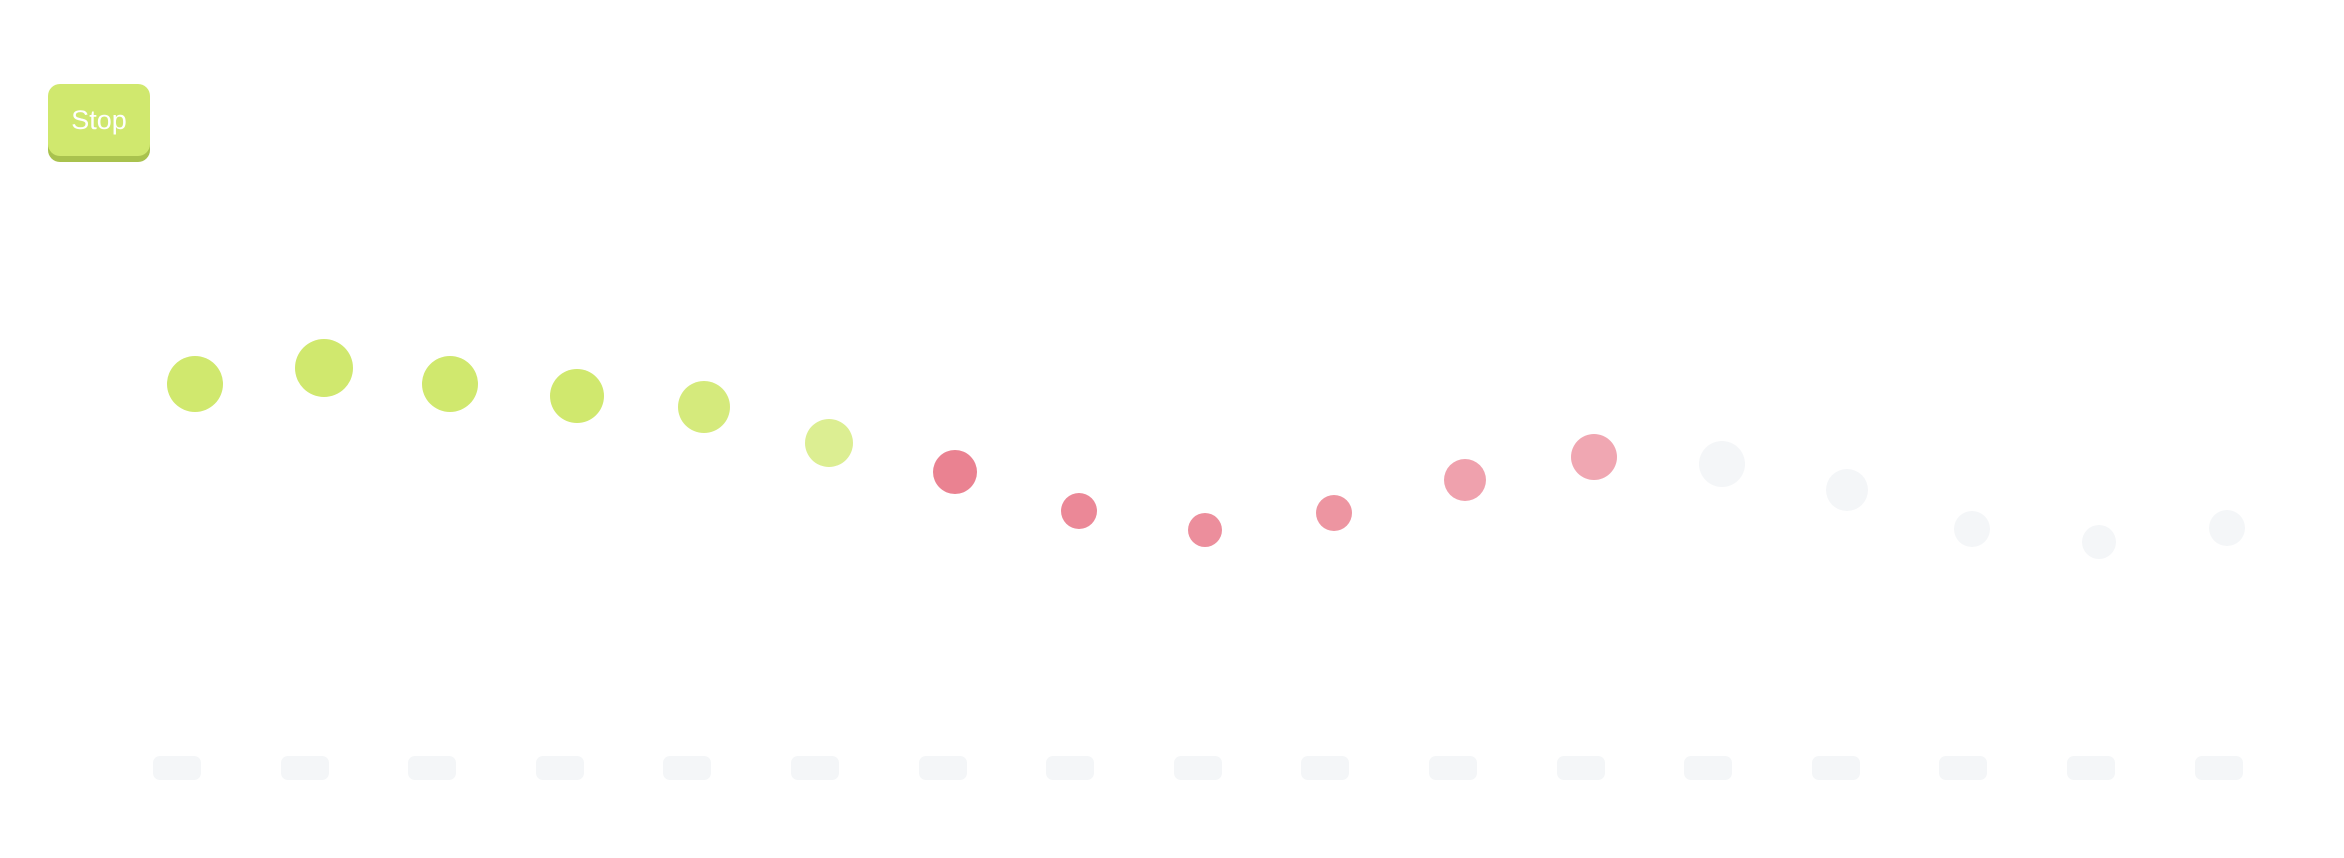 This screenshot has width=2344, height=858. Describe the element at coordinates (99, 120) in the screenshot. I see `stop-button: Stop` at that location.